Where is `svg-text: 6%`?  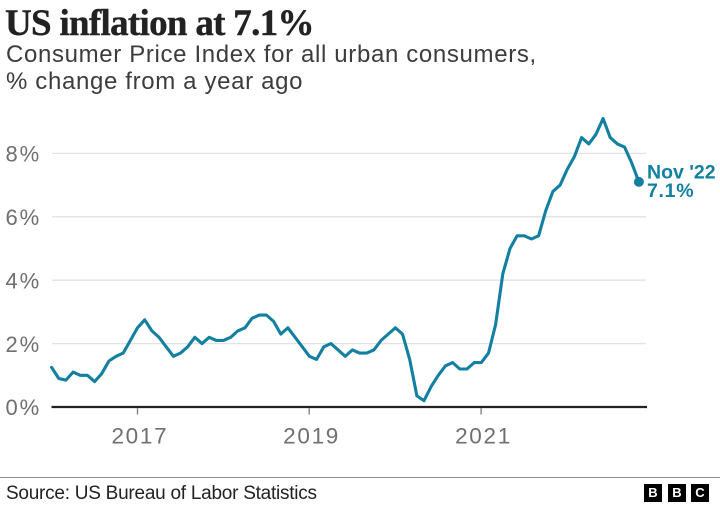
svg-text: 6% is located at coordinates (24, 217).